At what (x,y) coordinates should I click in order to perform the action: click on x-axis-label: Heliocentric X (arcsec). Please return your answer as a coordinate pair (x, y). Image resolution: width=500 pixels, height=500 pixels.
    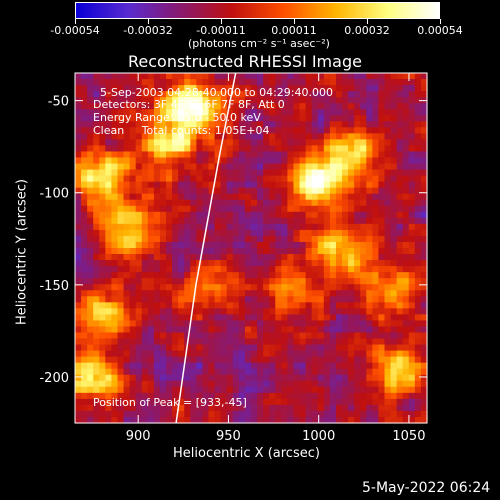
    Looking at the image, I should click on (246, 453).